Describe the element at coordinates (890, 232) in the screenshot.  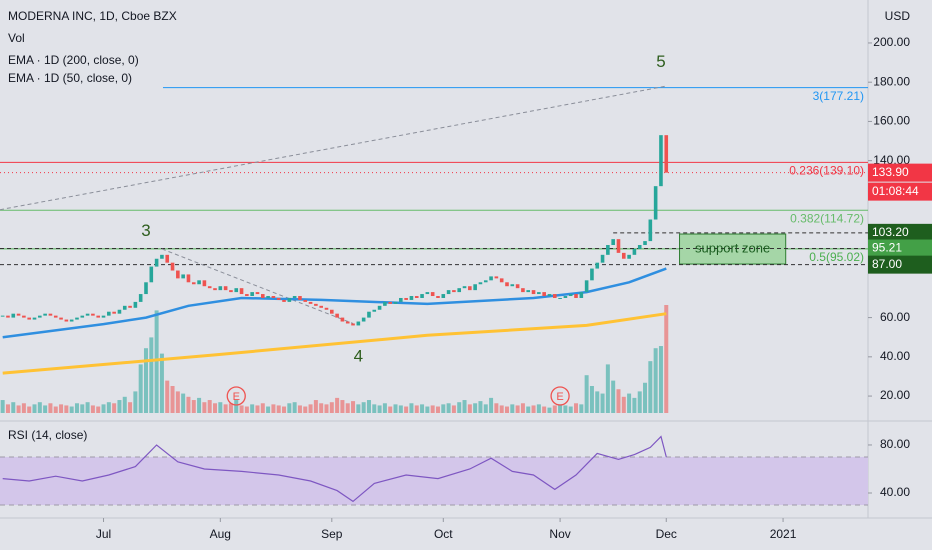
I see `price-badge-label: 103.20` at that location.